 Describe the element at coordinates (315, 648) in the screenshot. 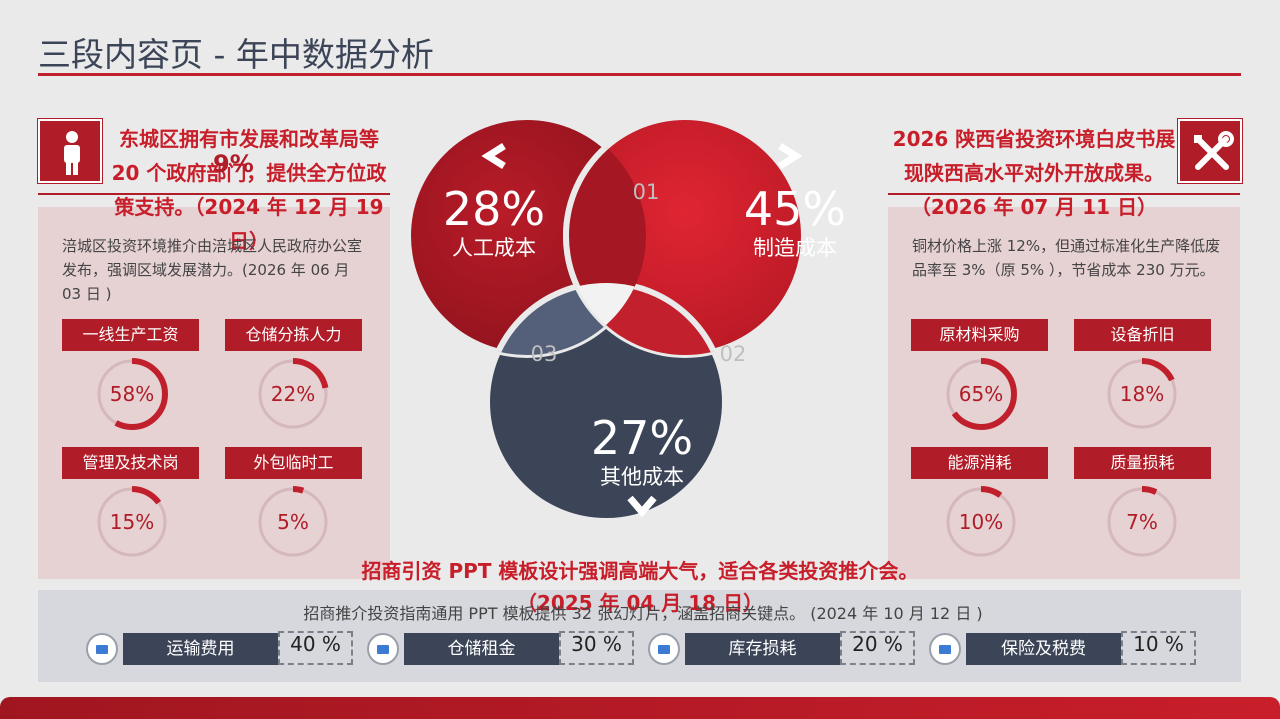

I see `category-1-value: 40 %` at that location.